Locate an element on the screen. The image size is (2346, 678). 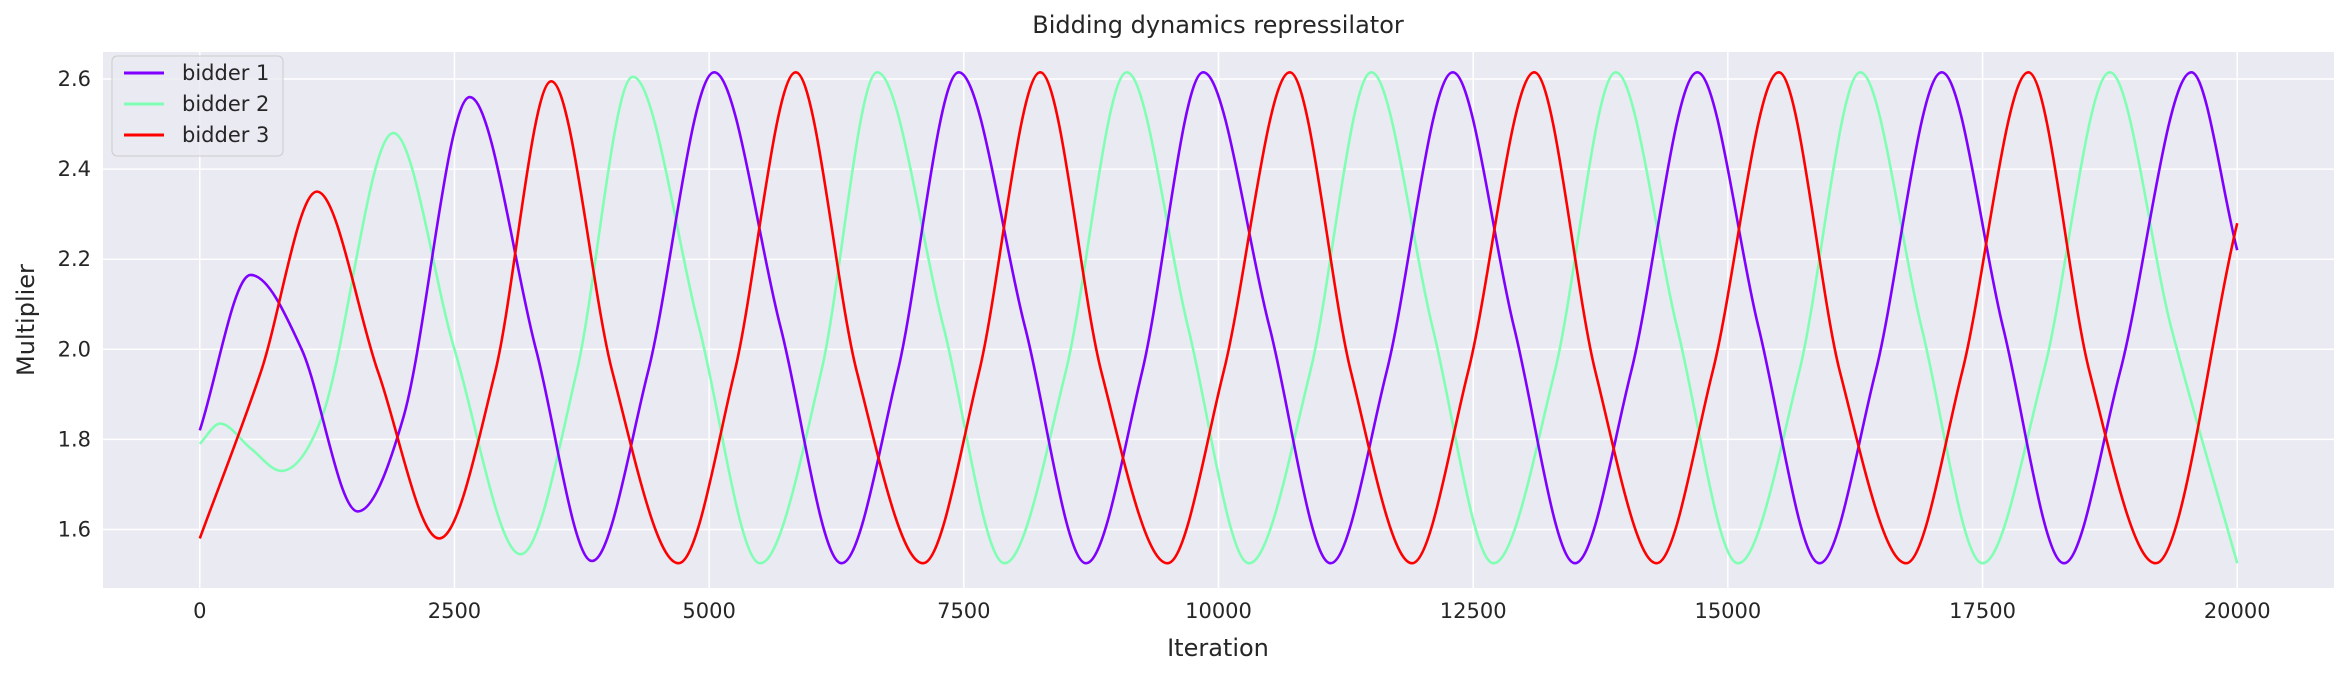
y-tick-label: 1.8 is located at coordinates (74, 439).